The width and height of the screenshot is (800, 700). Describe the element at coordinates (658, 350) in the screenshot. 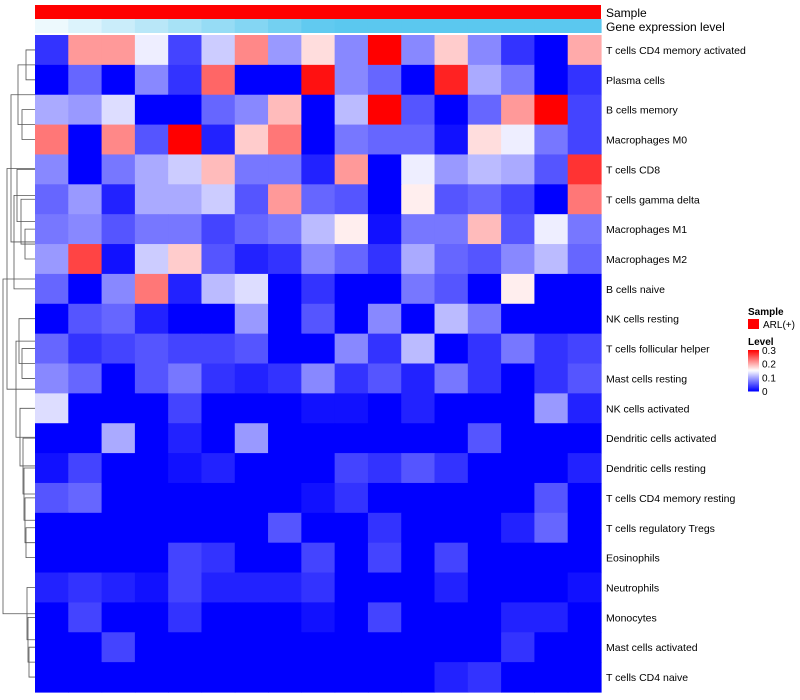

I see `row-label: T cells follicular helper` at that location.